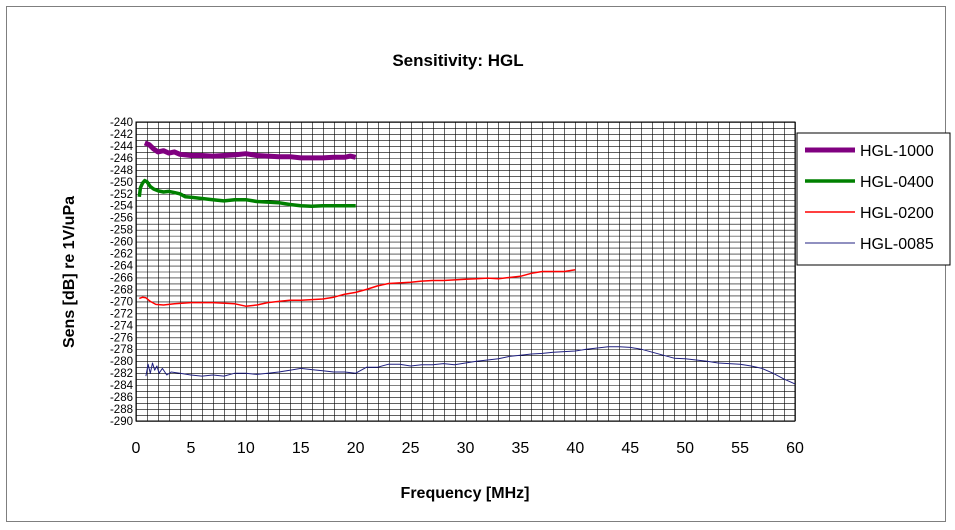 The height and width of the screenshot is (530, 955). Describe the element at coordinates (411, 448) in the screenshot. I see `x-tick-label: 25` at that location.